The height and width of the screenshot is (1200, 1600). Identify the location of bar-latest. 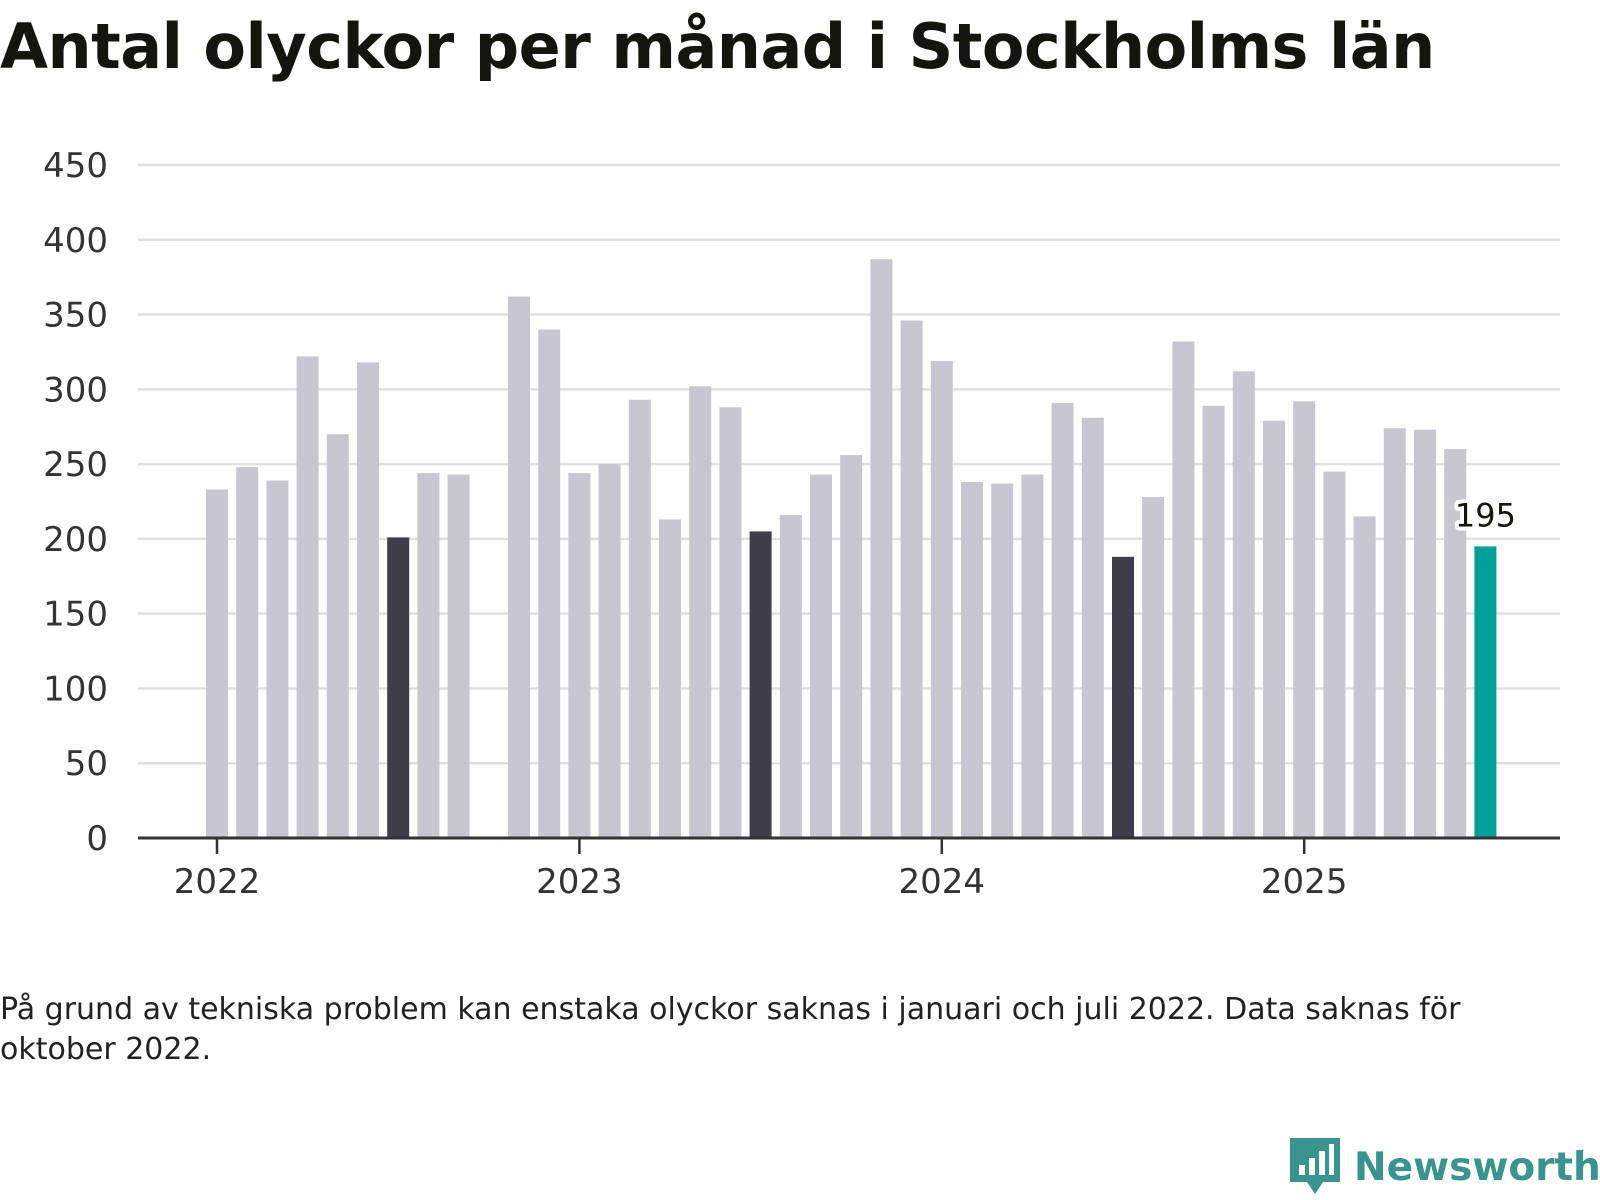
(1485, 692).